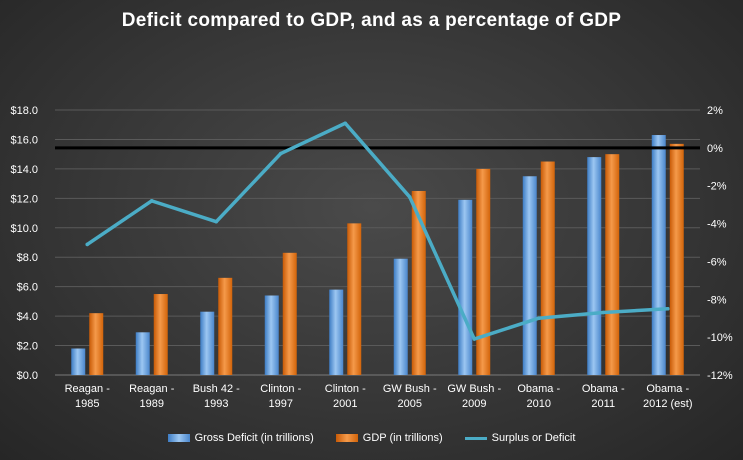  Describe the element at coordinates (280, 396) in the screenshot. I see `x-tick-label: Clinton -1997` at that location.